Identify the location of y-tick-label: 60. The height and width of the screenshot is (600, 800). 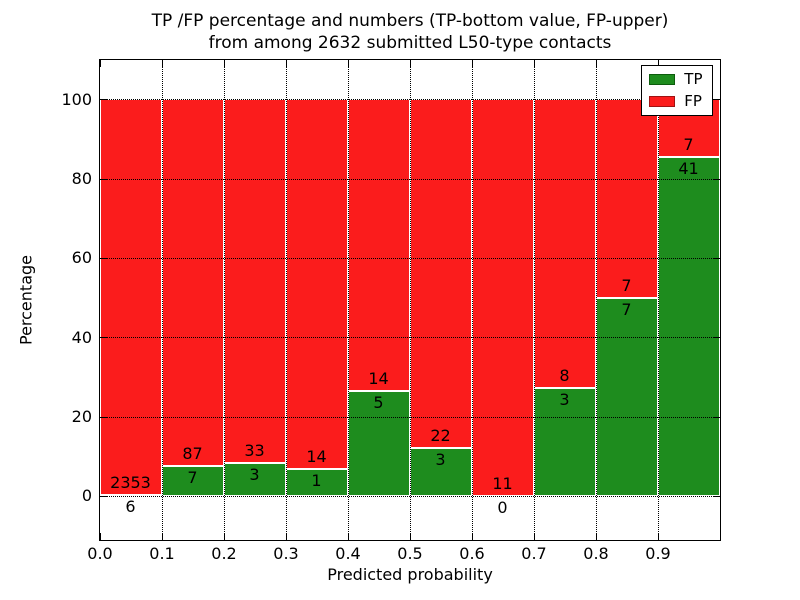
(81, 258).